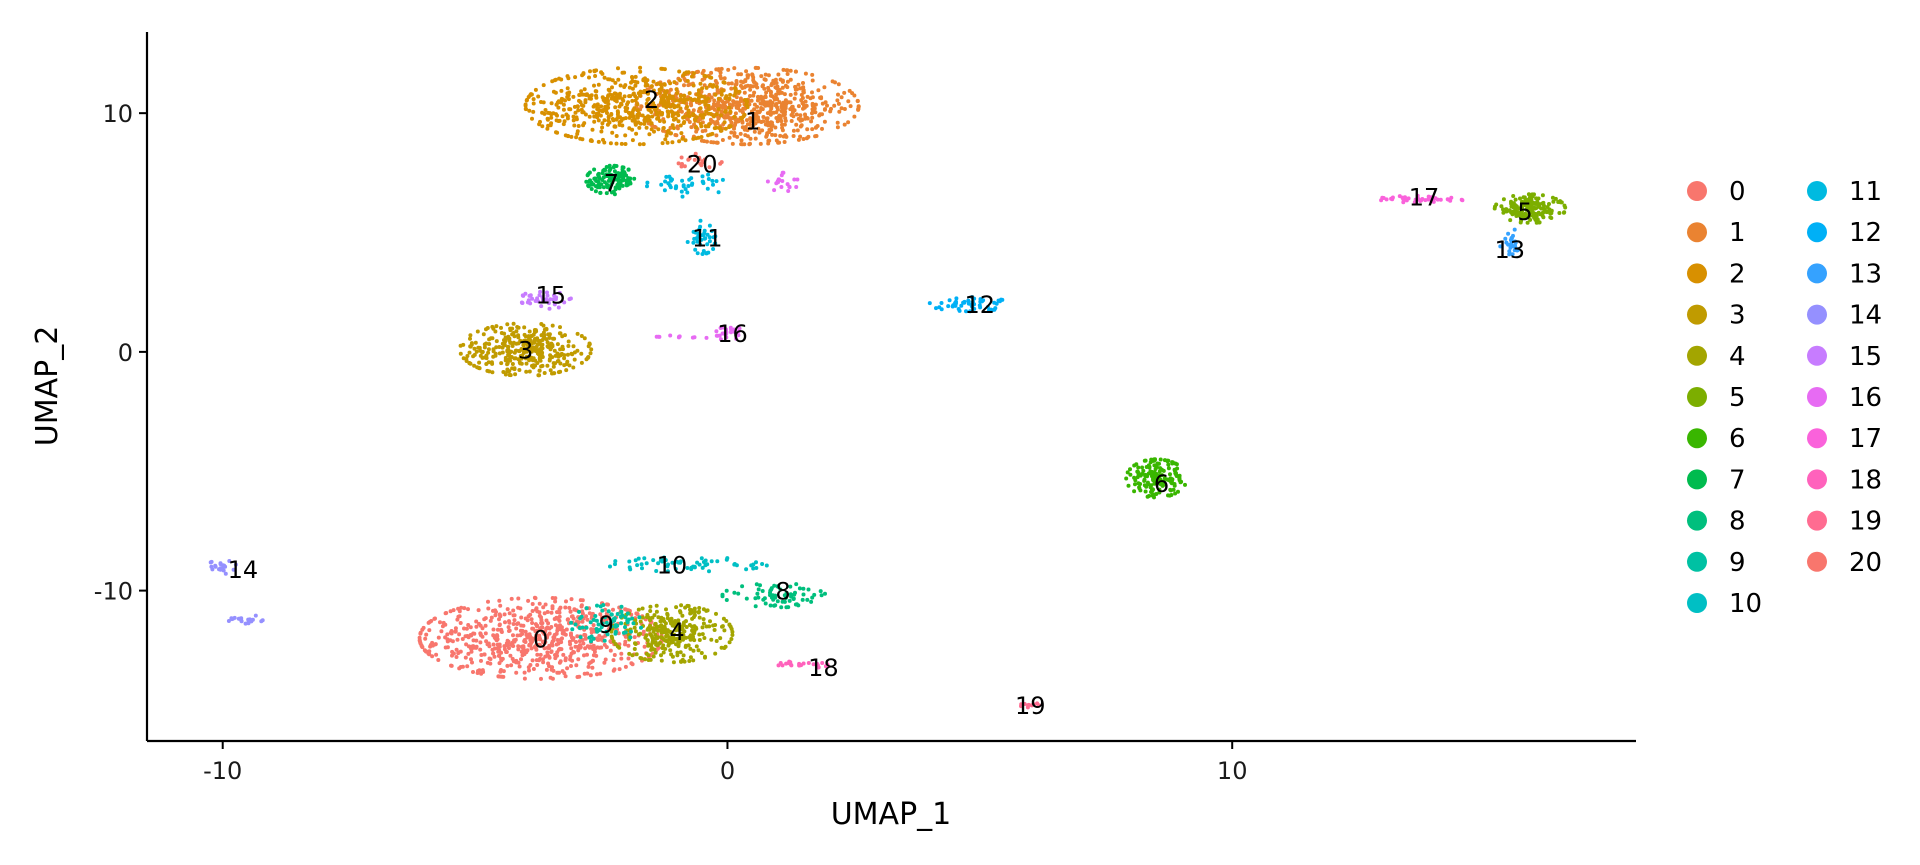  Describe the element at coordinates (636, 106) in the screenshot. I see `cluster-2-points` at that location.